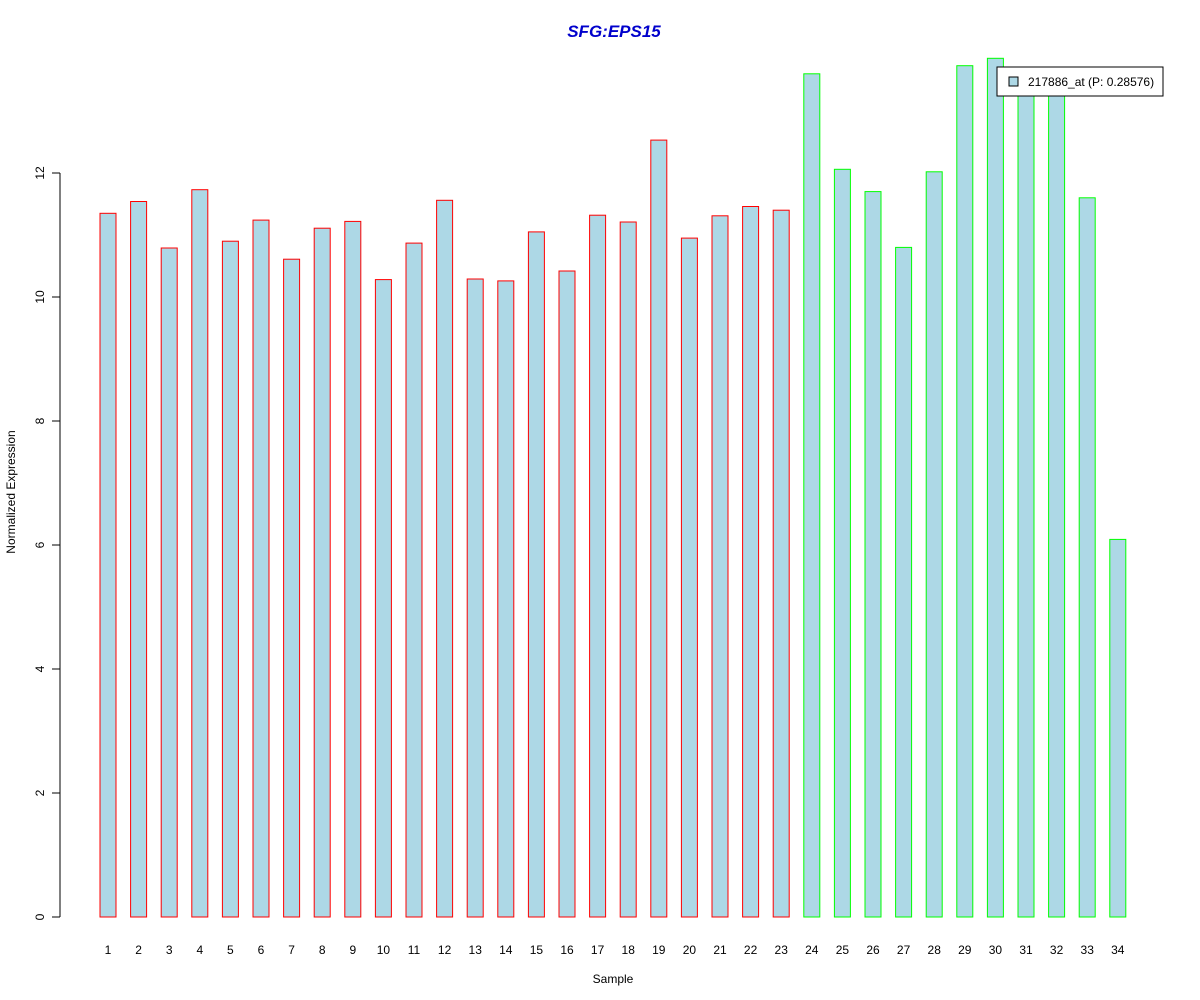 The height and width of the screenshot is (1000, 1200). What do you see at coordinates (782, 950) in the screenshot?
I see `x-tick-label: 23` at bounding box center [782, 950].